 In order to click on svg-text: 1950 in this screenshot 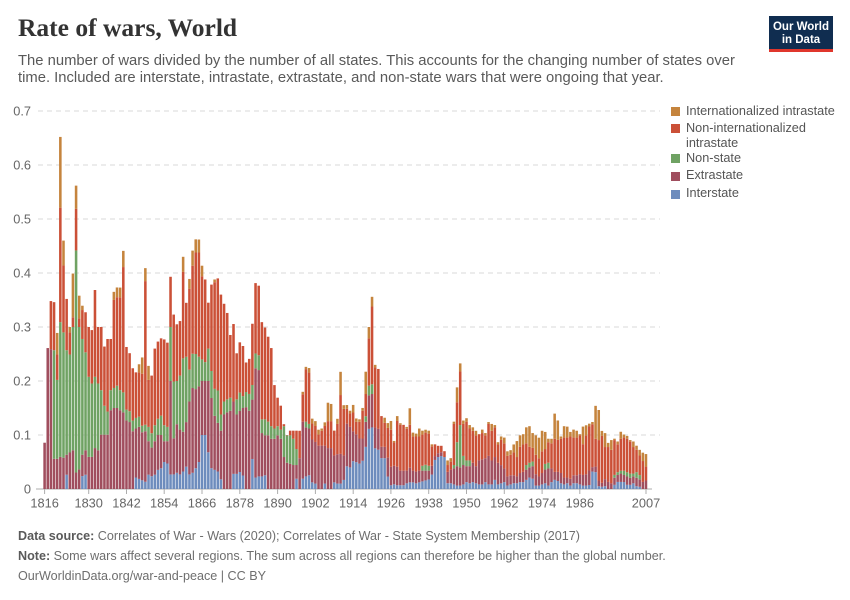, I will do `click(466, 503)`.